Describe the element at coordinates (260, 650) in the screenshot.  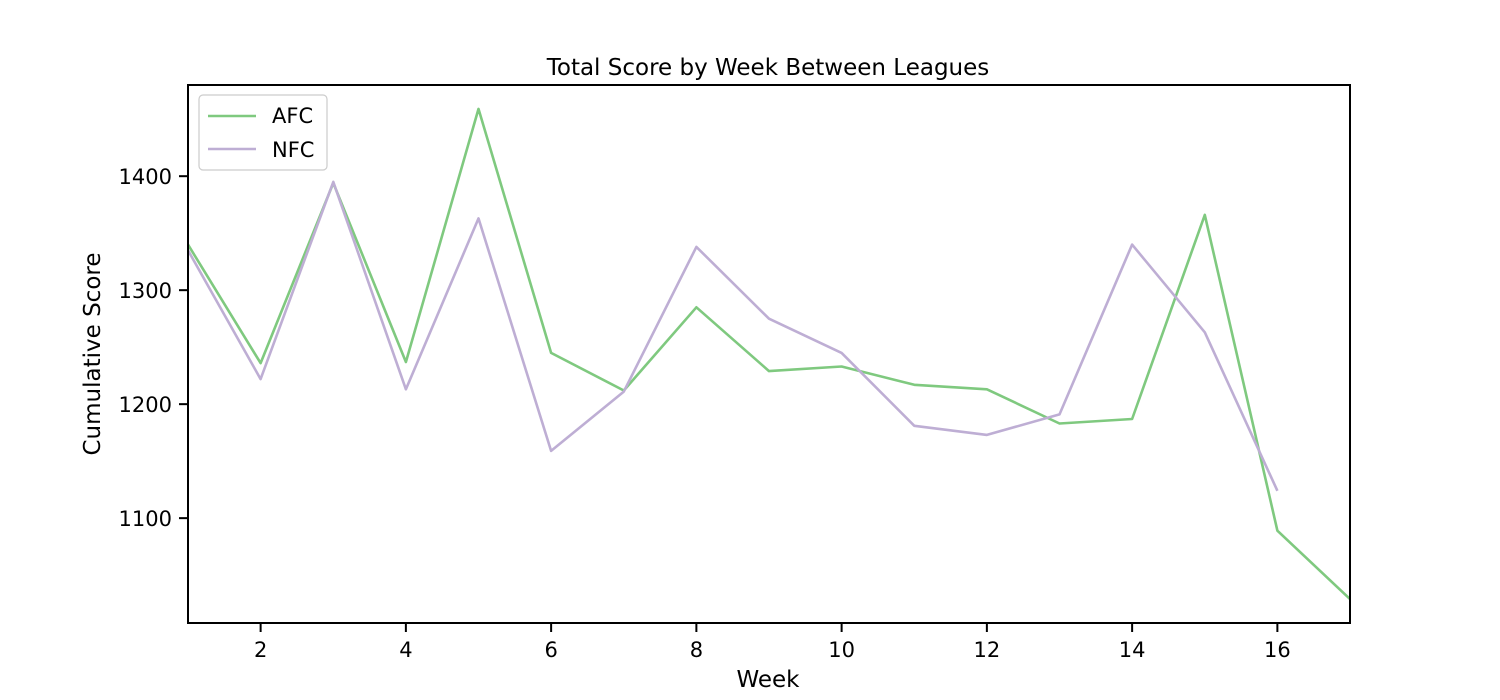
I see `x-tick-label: 2` at that location.